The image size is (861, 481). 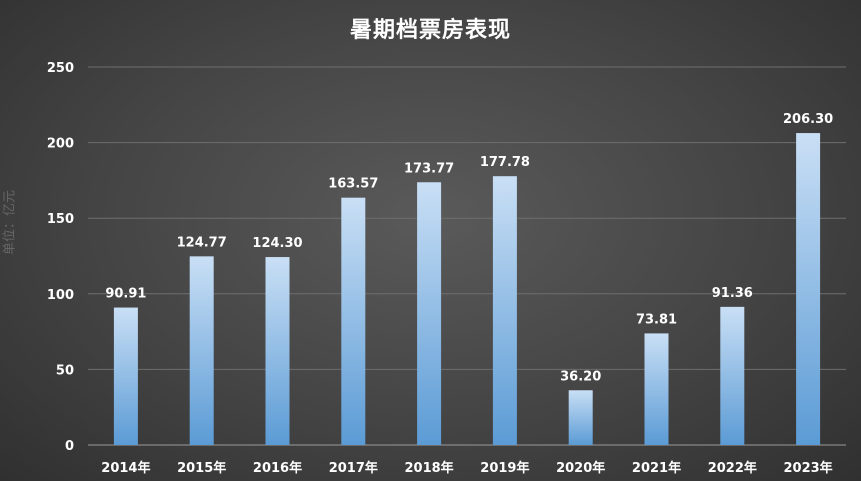 What do you see at coordinates (353, 184) in the screenshot?
I see `data-label: 163.57` at bounding box center [353, 184].